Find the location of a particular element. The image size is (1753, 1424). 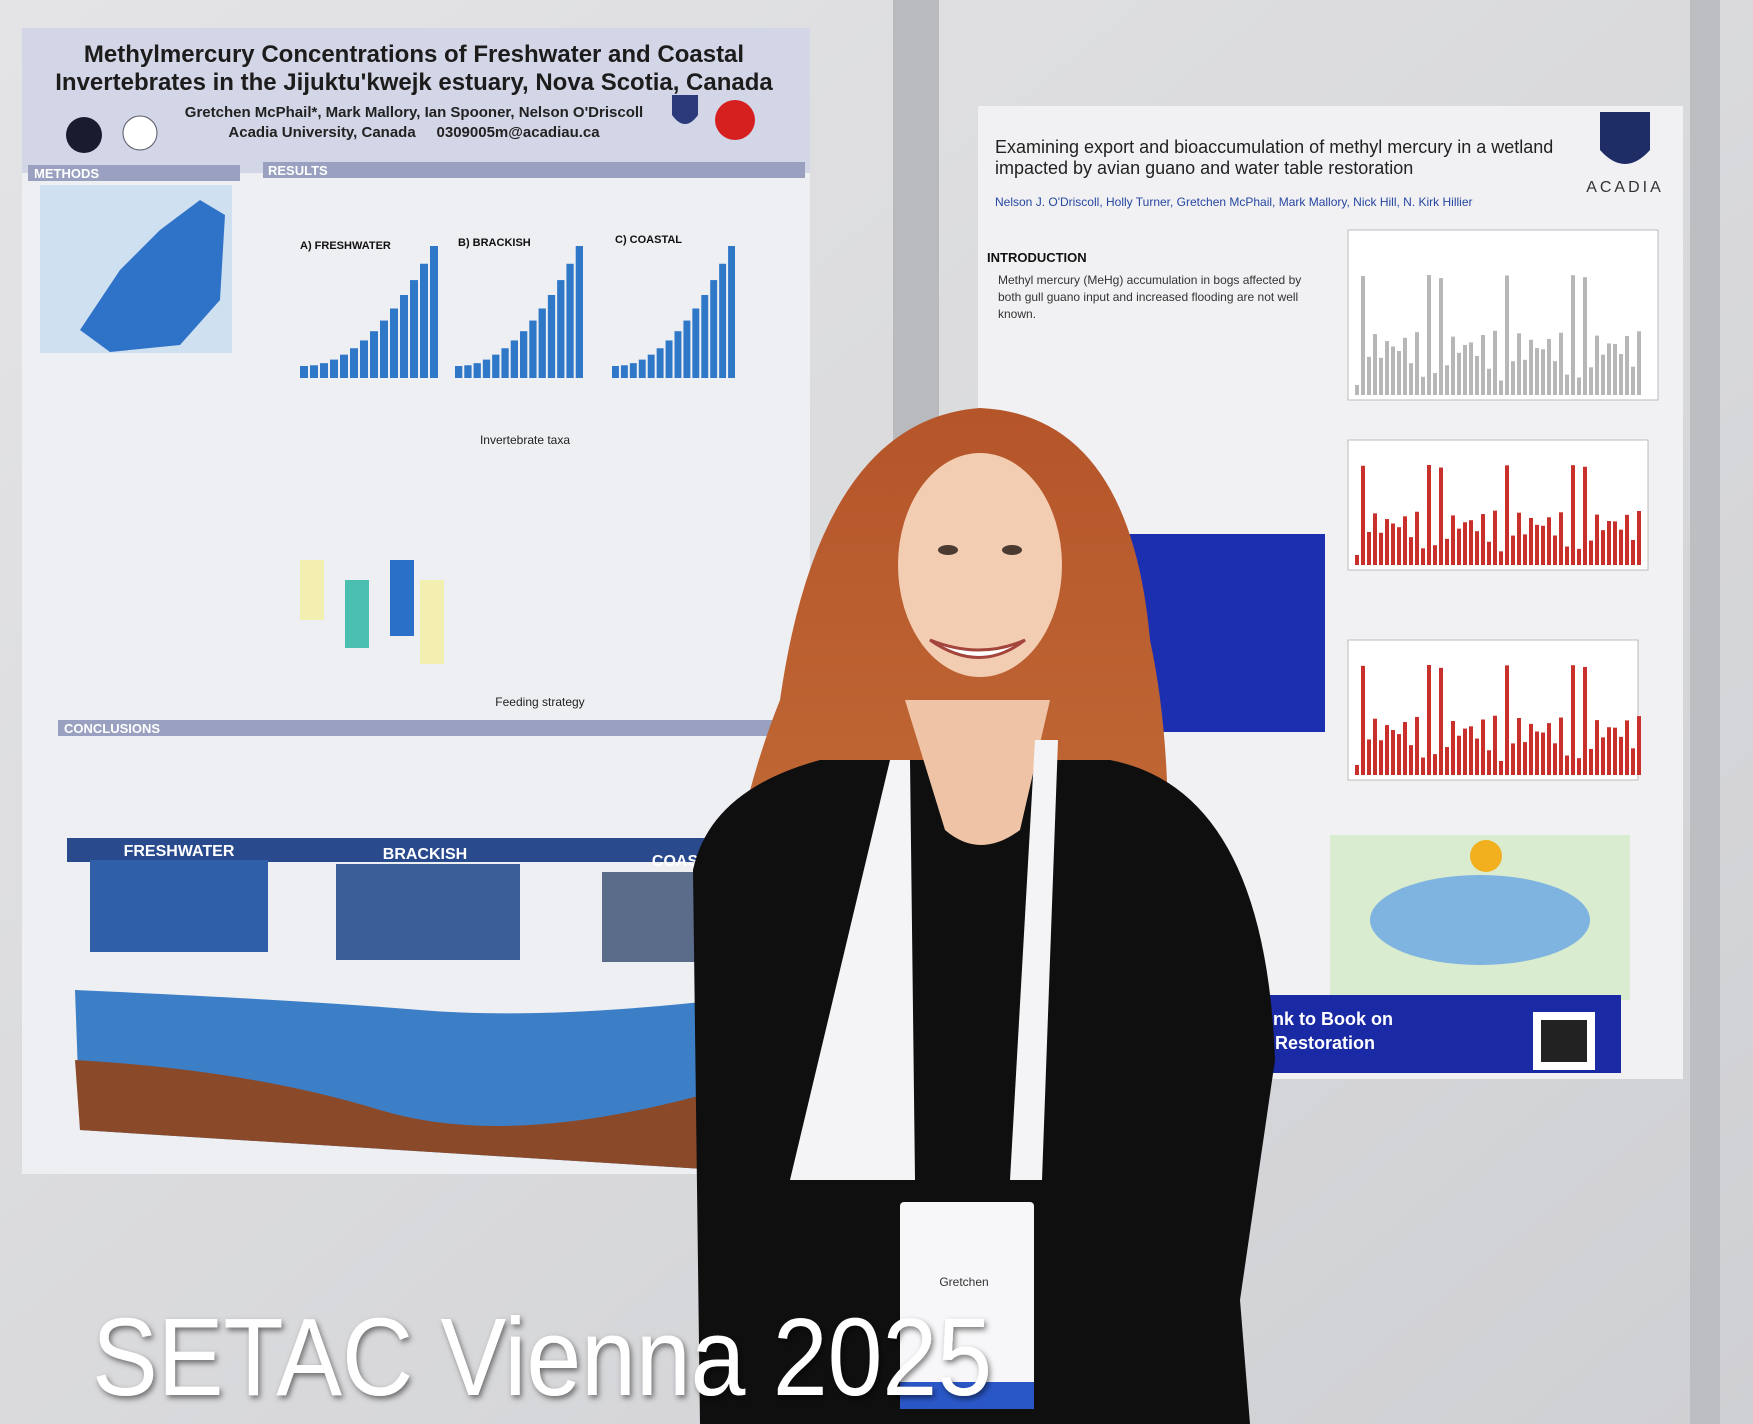

sediment is located at coordinates (397, 1115).